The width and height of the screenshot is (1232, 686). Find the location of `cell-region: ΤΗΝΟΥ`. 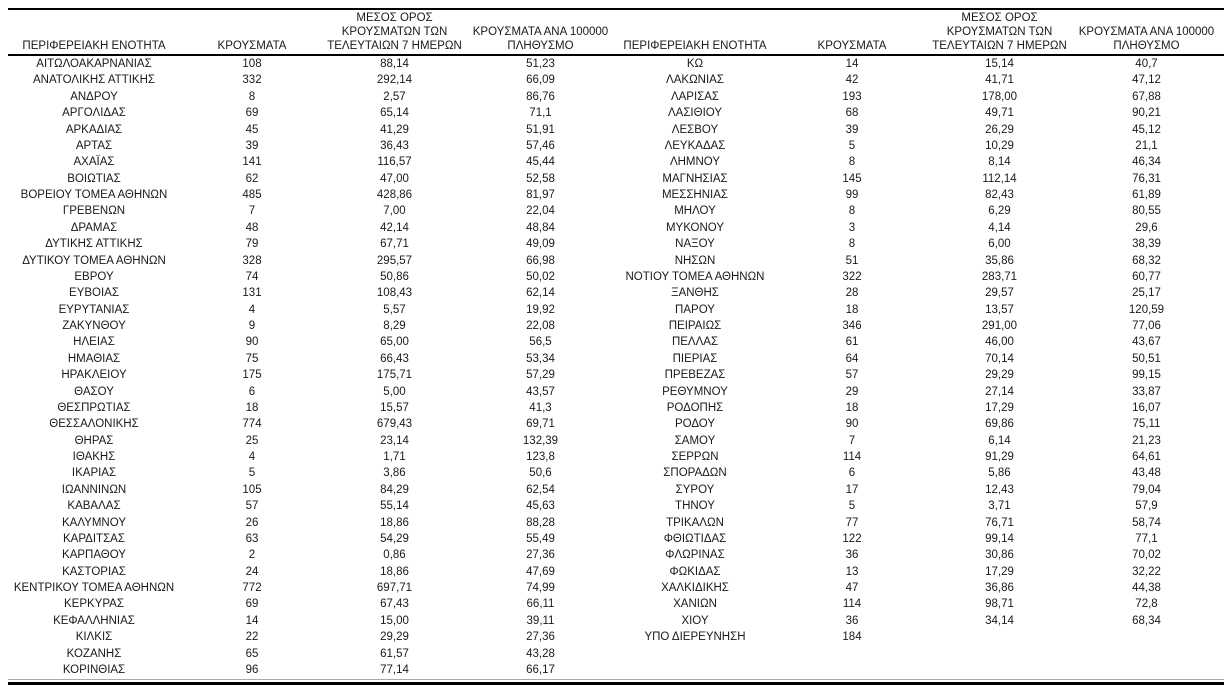

cell-region: ΤΗΝΟΥ is located at coordinates (695, 506).